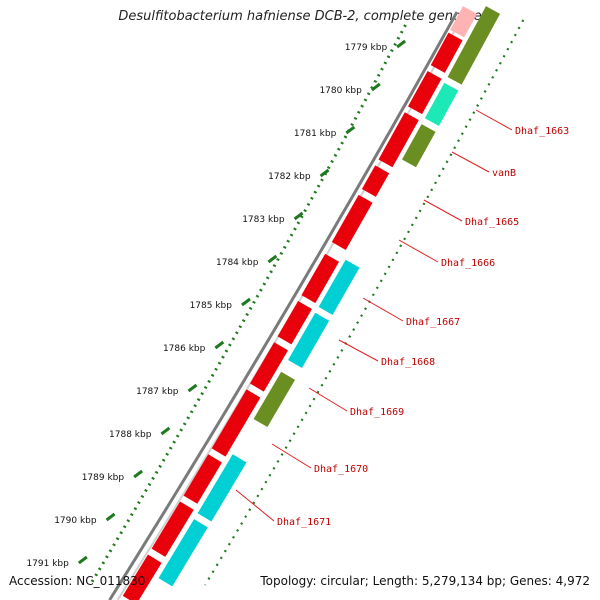 Image resolution: width=600 pixels, height=600 pixels. What do you see at coordinates (77, 581) in the screenshot?
I see `accession-text: Accession: NC_011830` at bounding box center [77, 581].